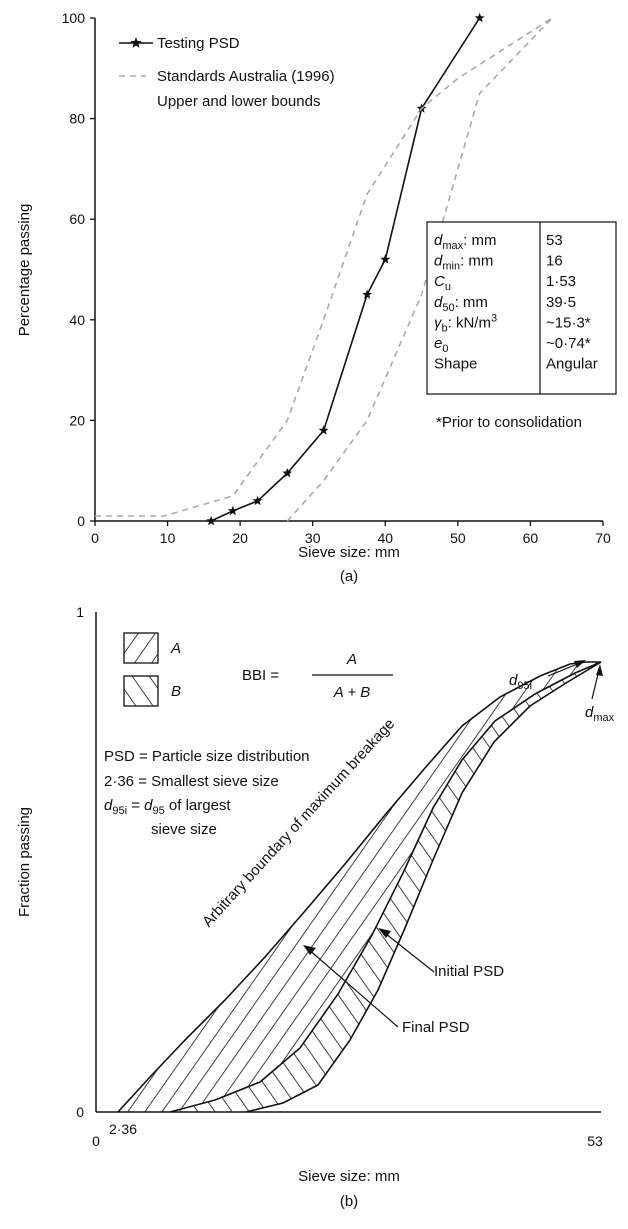  I want to click on properties-value: ~15·3*, so click(568, 322).